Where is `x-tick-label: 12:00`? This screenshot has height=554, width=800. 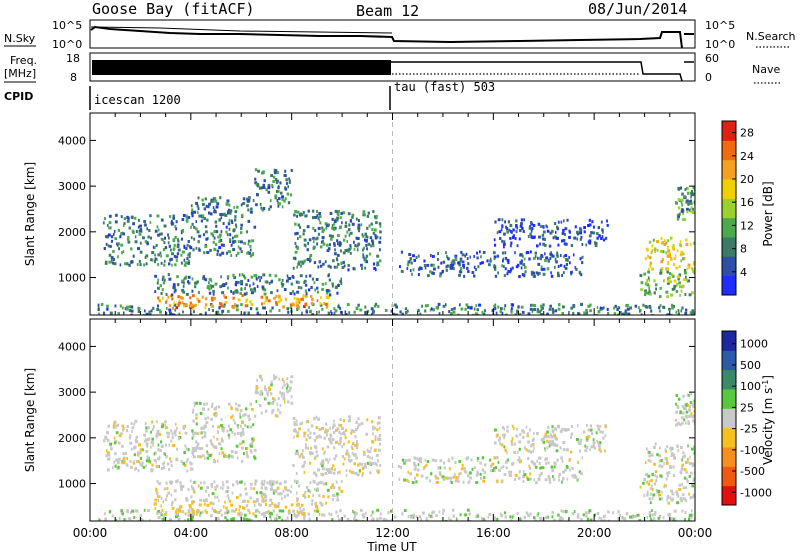 x-tick-label: 12:00 is located at coordinates (392, 533).